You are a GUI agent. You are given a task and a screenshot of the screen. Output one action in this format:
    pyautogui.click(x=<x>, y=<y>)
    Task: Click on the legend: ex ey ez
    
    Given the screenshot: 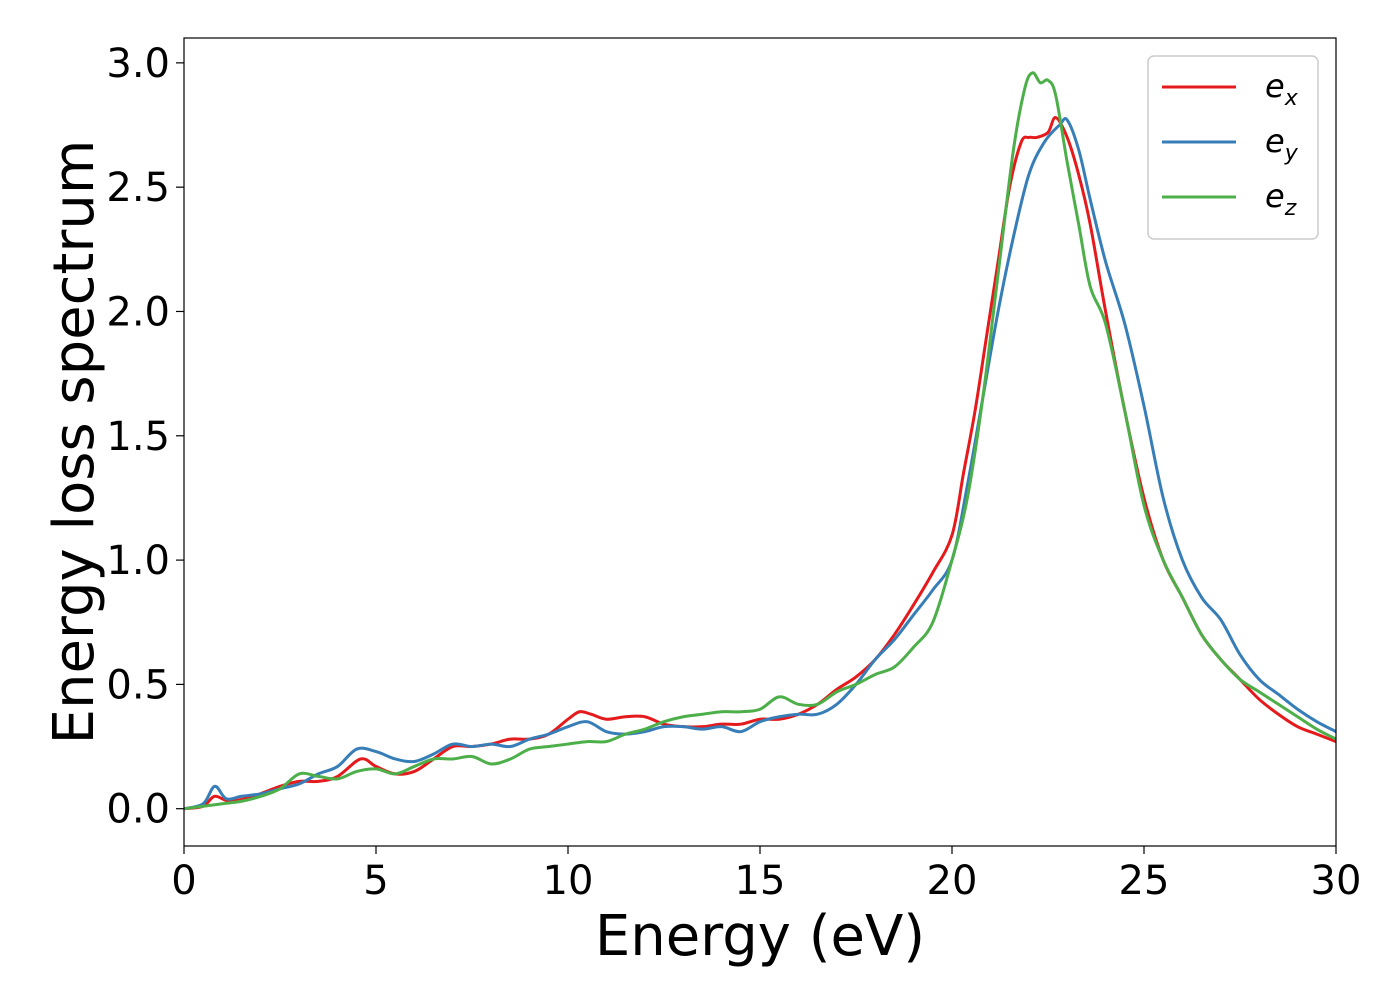 What is the action you would take?
    pyautogui.click(x=1233, y=147)
    